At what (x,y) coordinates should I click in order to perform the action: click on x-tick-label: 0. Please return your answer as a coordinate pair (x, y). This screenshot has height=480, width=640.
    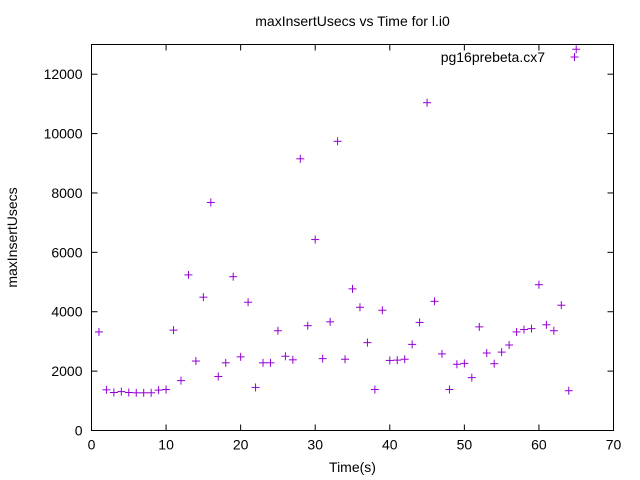
    Looking at the image, I should click on (92, 445).